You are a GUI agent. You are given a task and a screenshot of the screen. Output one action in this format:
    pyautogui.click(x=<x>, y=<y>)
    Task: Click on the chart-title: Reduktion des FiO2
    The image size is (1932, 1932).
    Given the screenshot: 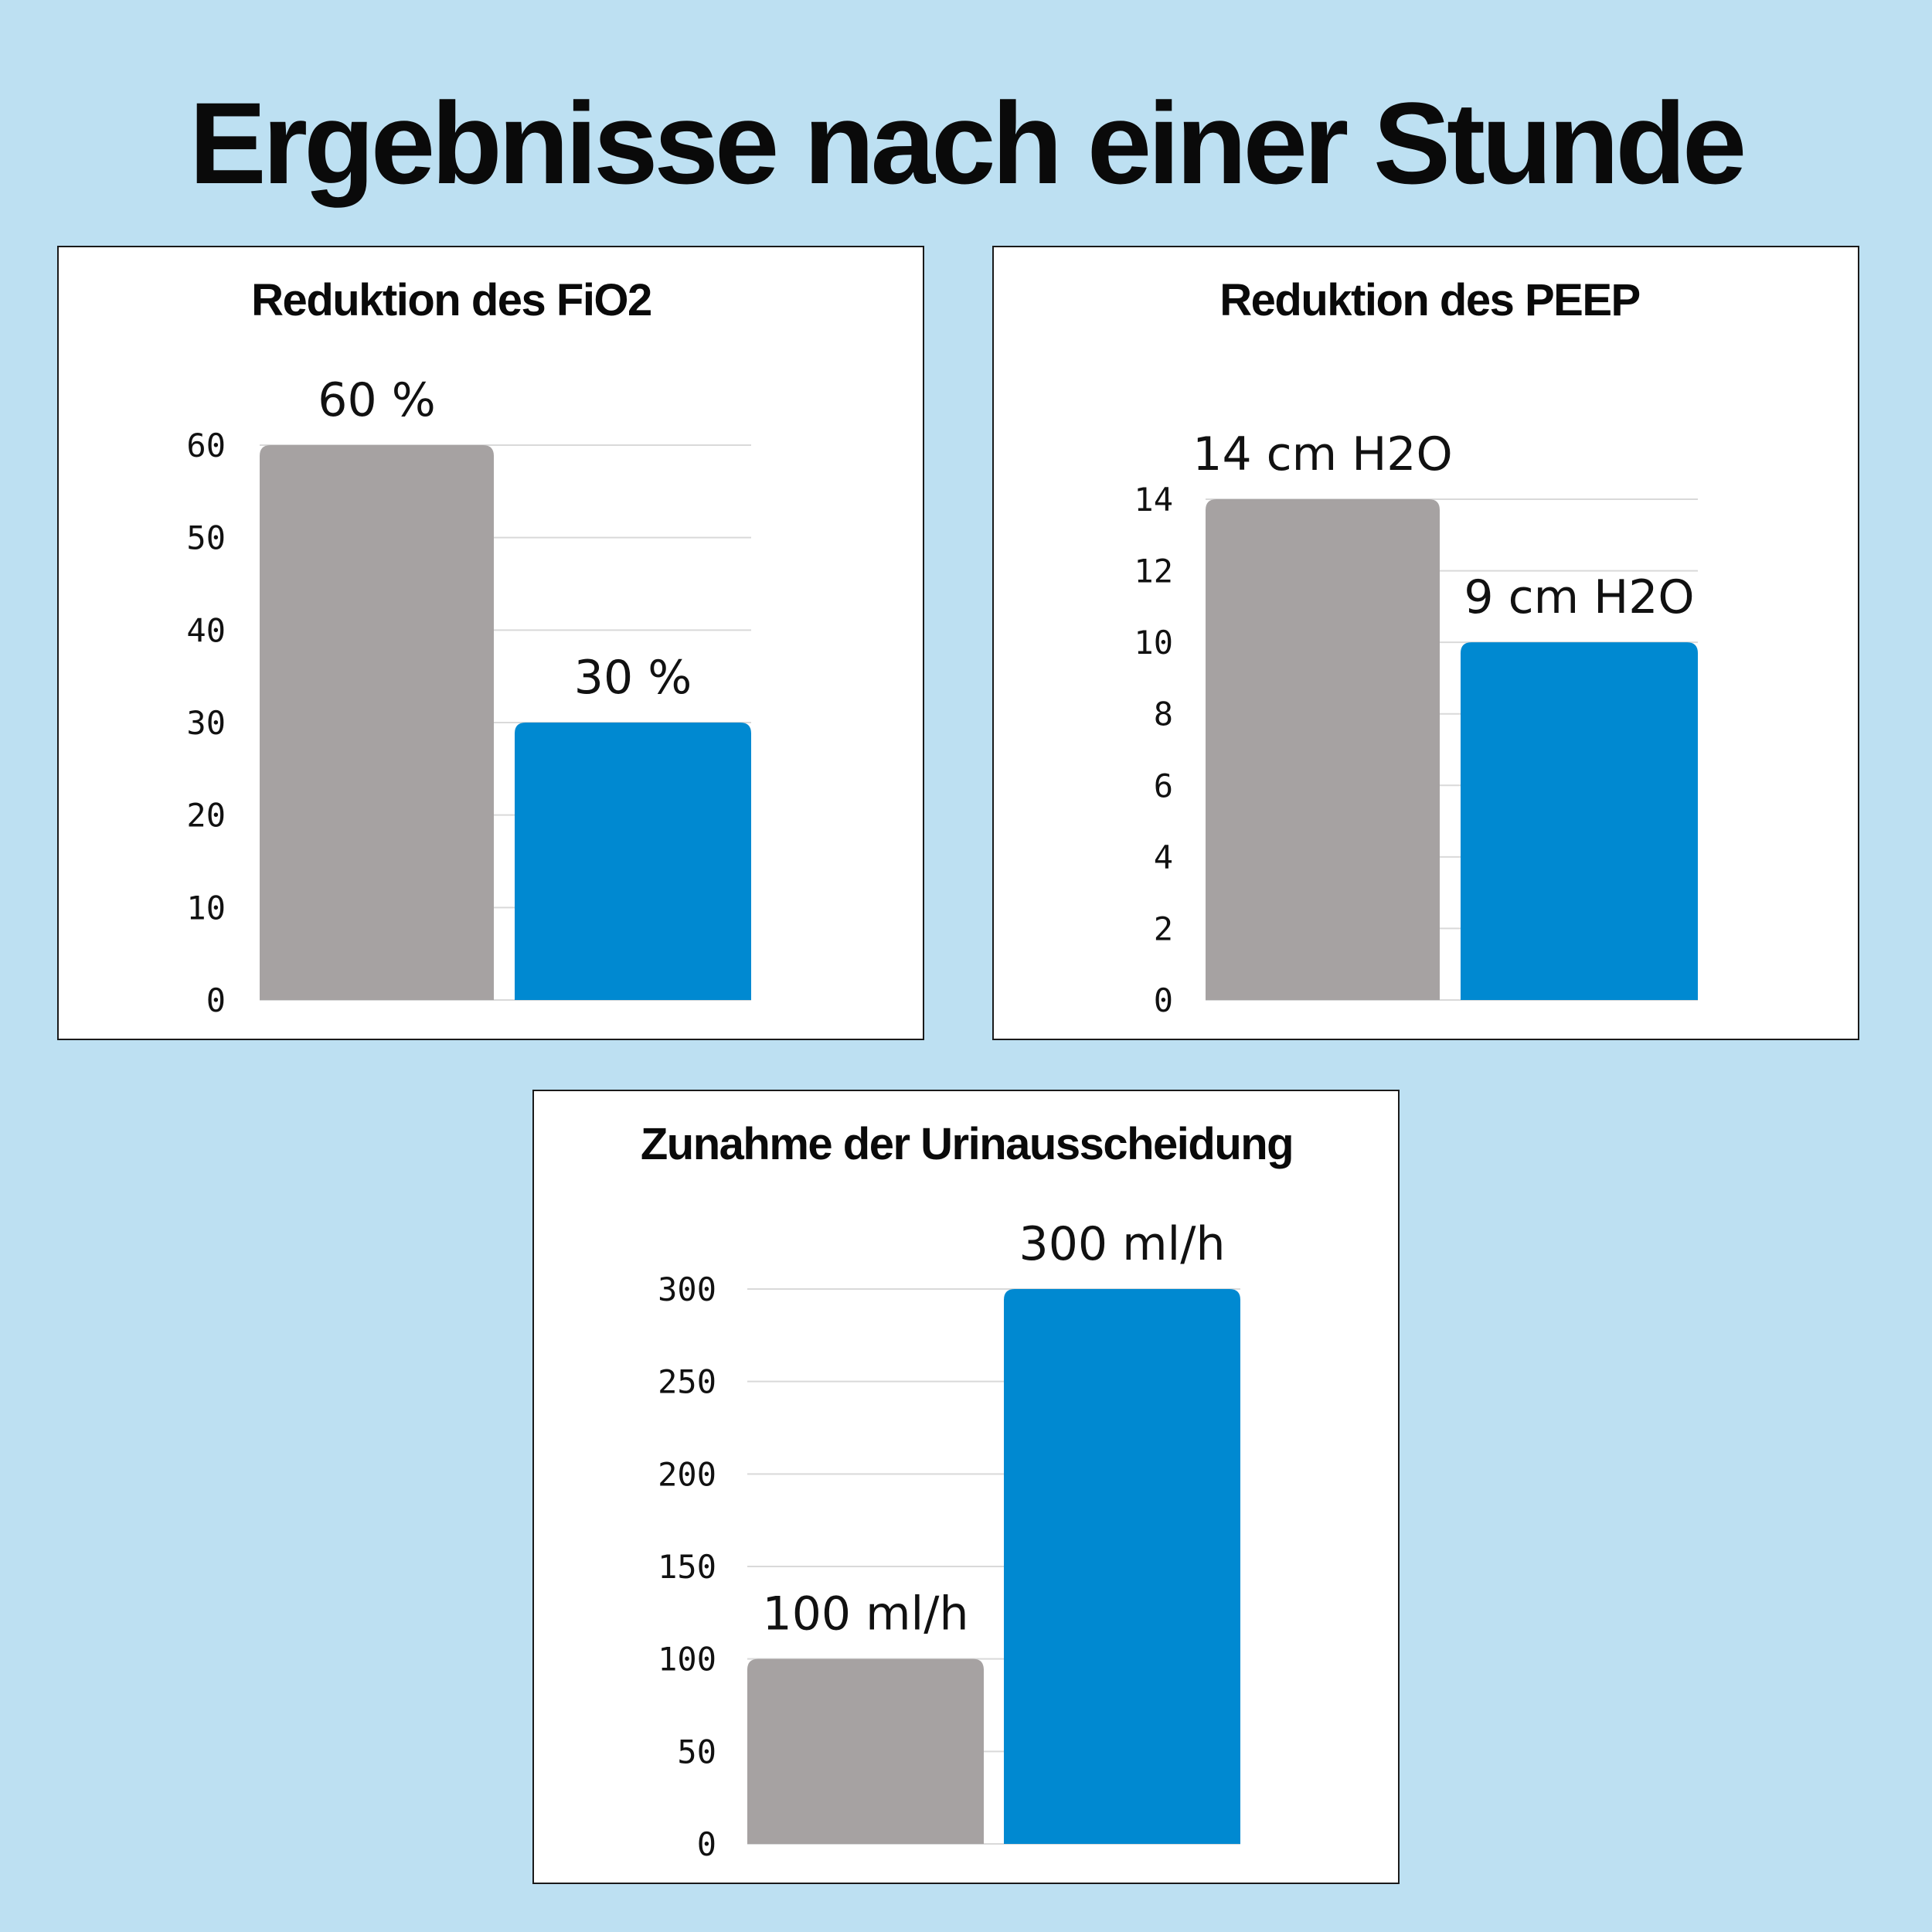 What is the action you would take?
    pyautogui.click(x=451, y=300)
    